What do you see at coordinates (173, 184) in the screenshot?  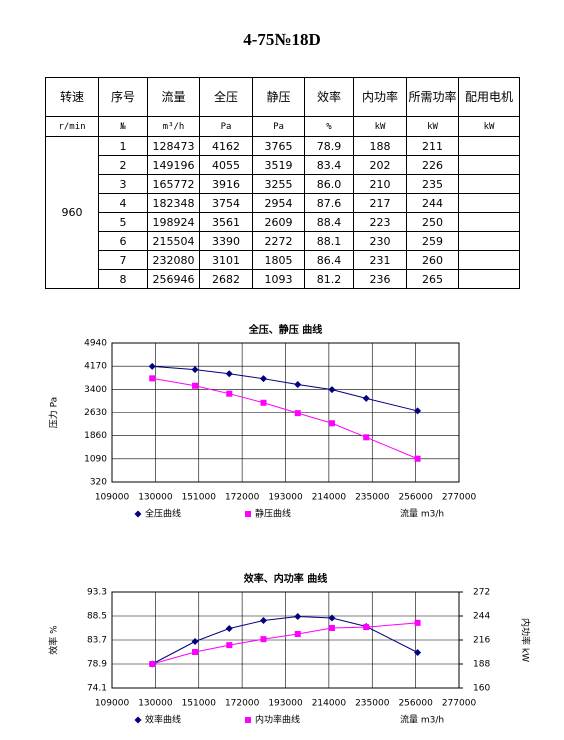 I see `table-cell: 165772` at bounding box center [173, 184].